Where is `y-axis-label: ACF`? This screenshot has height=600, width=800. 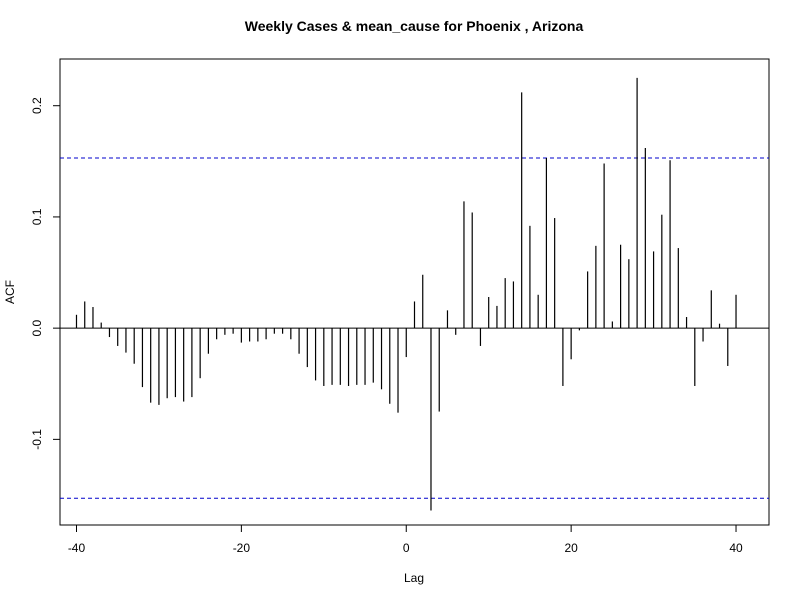
y-axis-label: ACF is located at coordinates (10, 292).